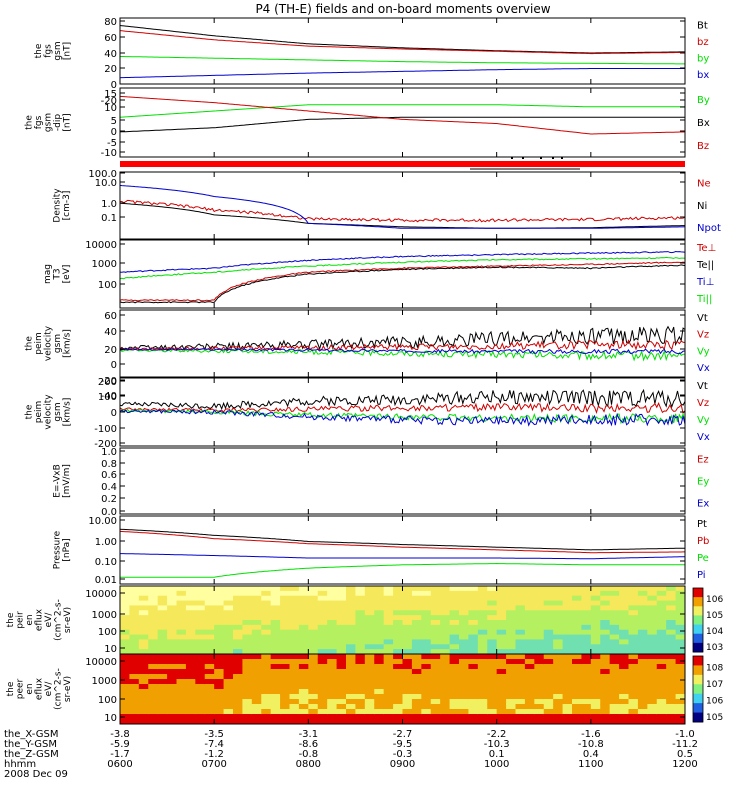  I want to click on legend-Pb: Pb, so click(703, 541).